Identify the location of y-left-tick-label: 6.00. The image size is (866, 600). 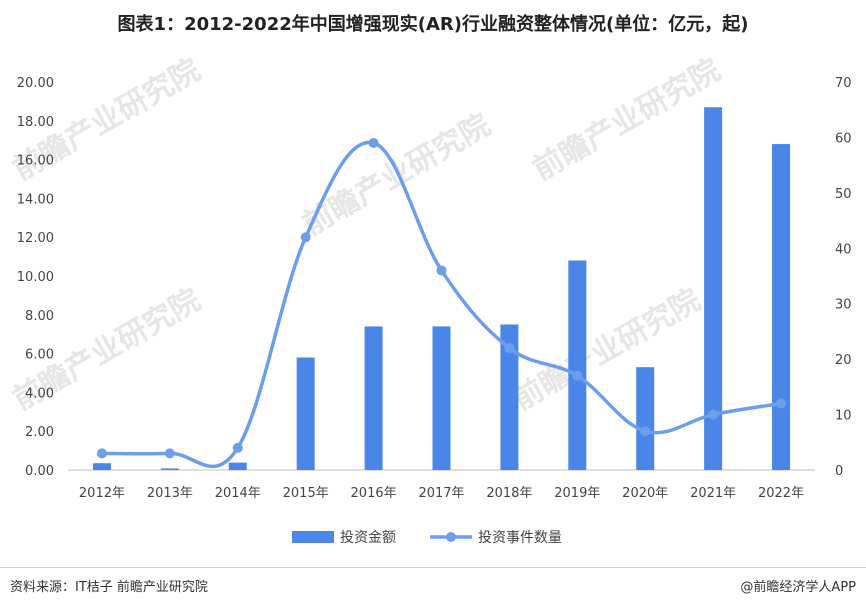
(39, 355).